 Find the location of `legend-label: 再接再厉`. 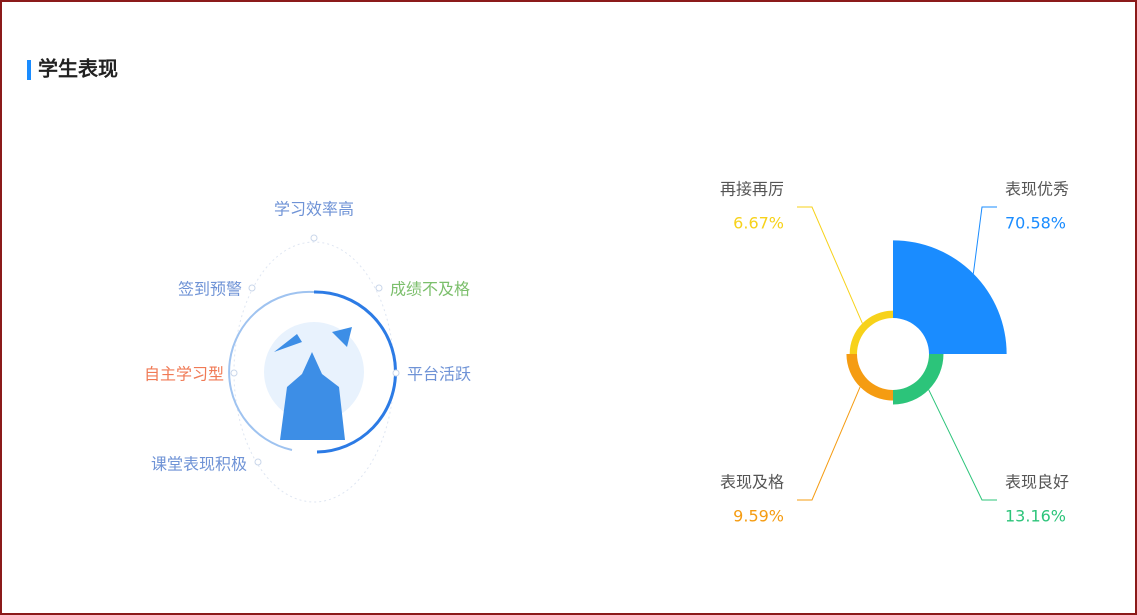

legend-label: 再接再厉 is located at coordinates (752, 189).